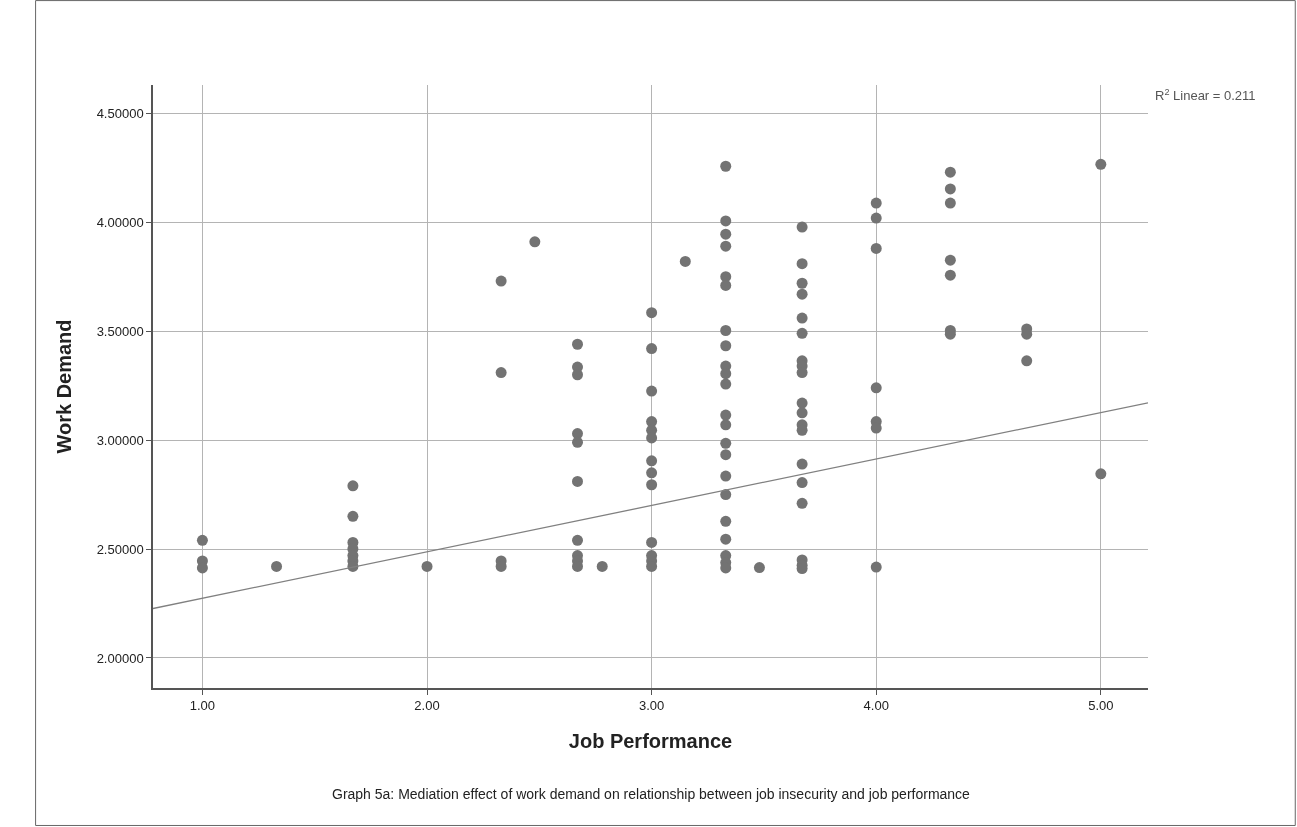 The height and width of the screenshot is (827, 1297). I want to click on x-tick-label: 3.00, so click(651, 706).